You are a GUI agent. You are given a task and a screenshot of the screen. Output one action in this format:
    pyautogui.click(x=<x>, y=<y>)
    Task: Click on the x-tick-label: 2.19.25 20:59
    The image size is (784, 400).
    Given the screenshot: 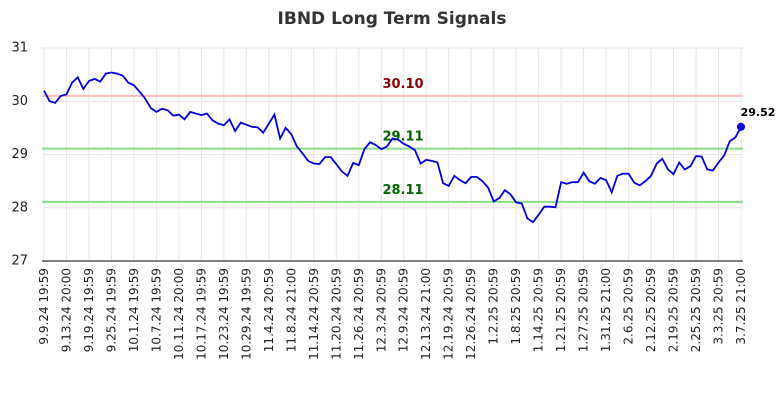 What is the action you would take?
    pyautogui.click(x=674, y=310)
    